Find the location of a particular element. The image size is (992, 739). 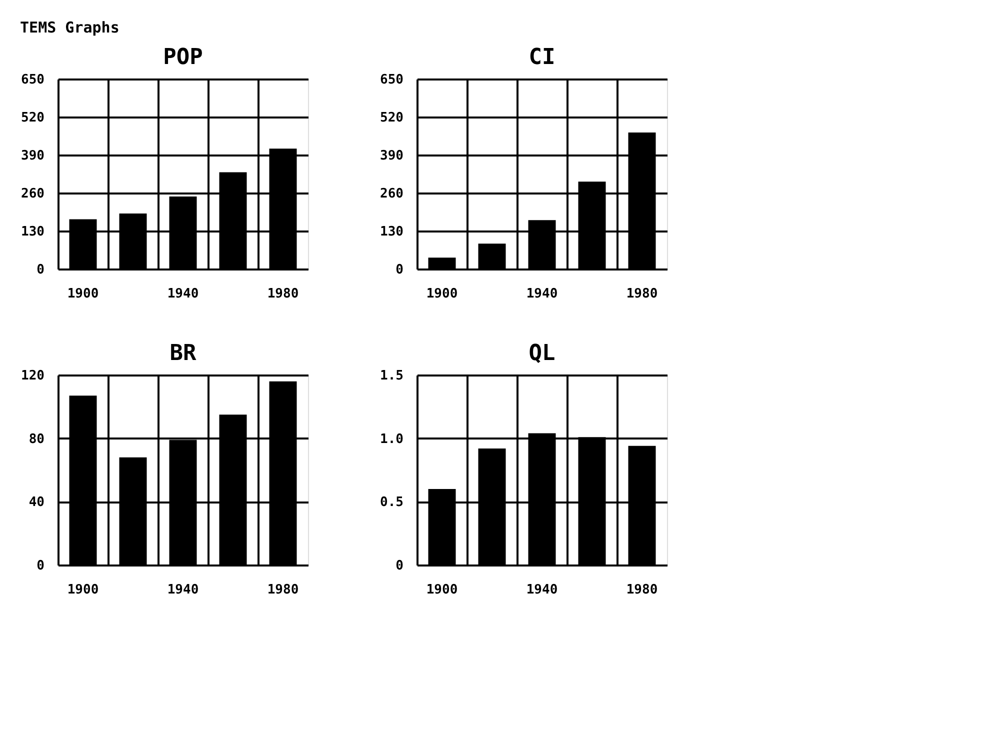

y-tick-label: 80 is located at coordinates (36, 439).